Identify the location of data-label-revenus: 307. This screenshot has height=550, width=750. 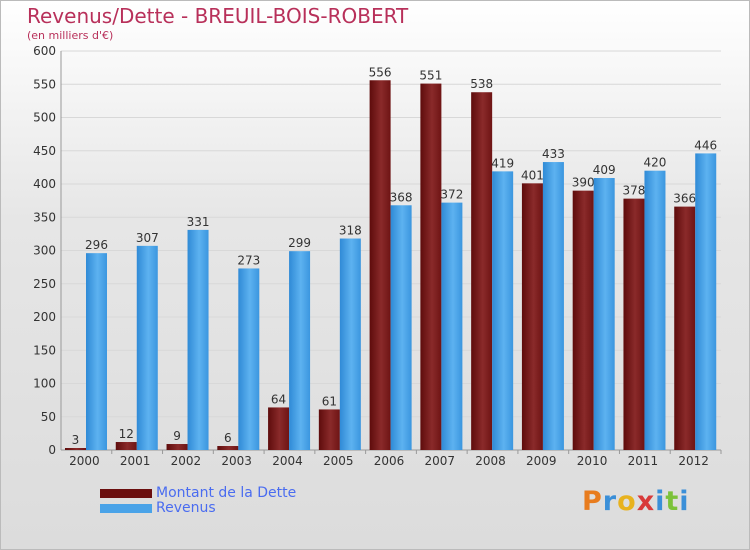
(147, 238).